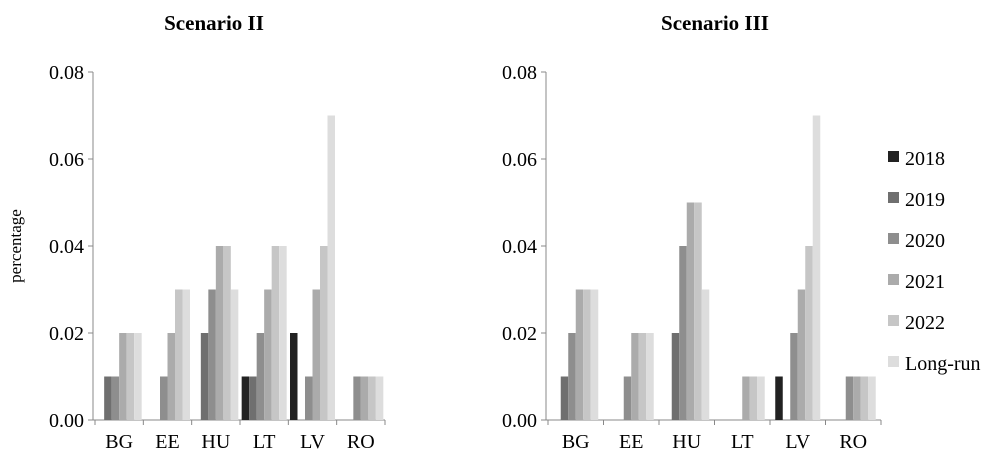  I want to click on chart-title: Scenario II, so click(214, 23).